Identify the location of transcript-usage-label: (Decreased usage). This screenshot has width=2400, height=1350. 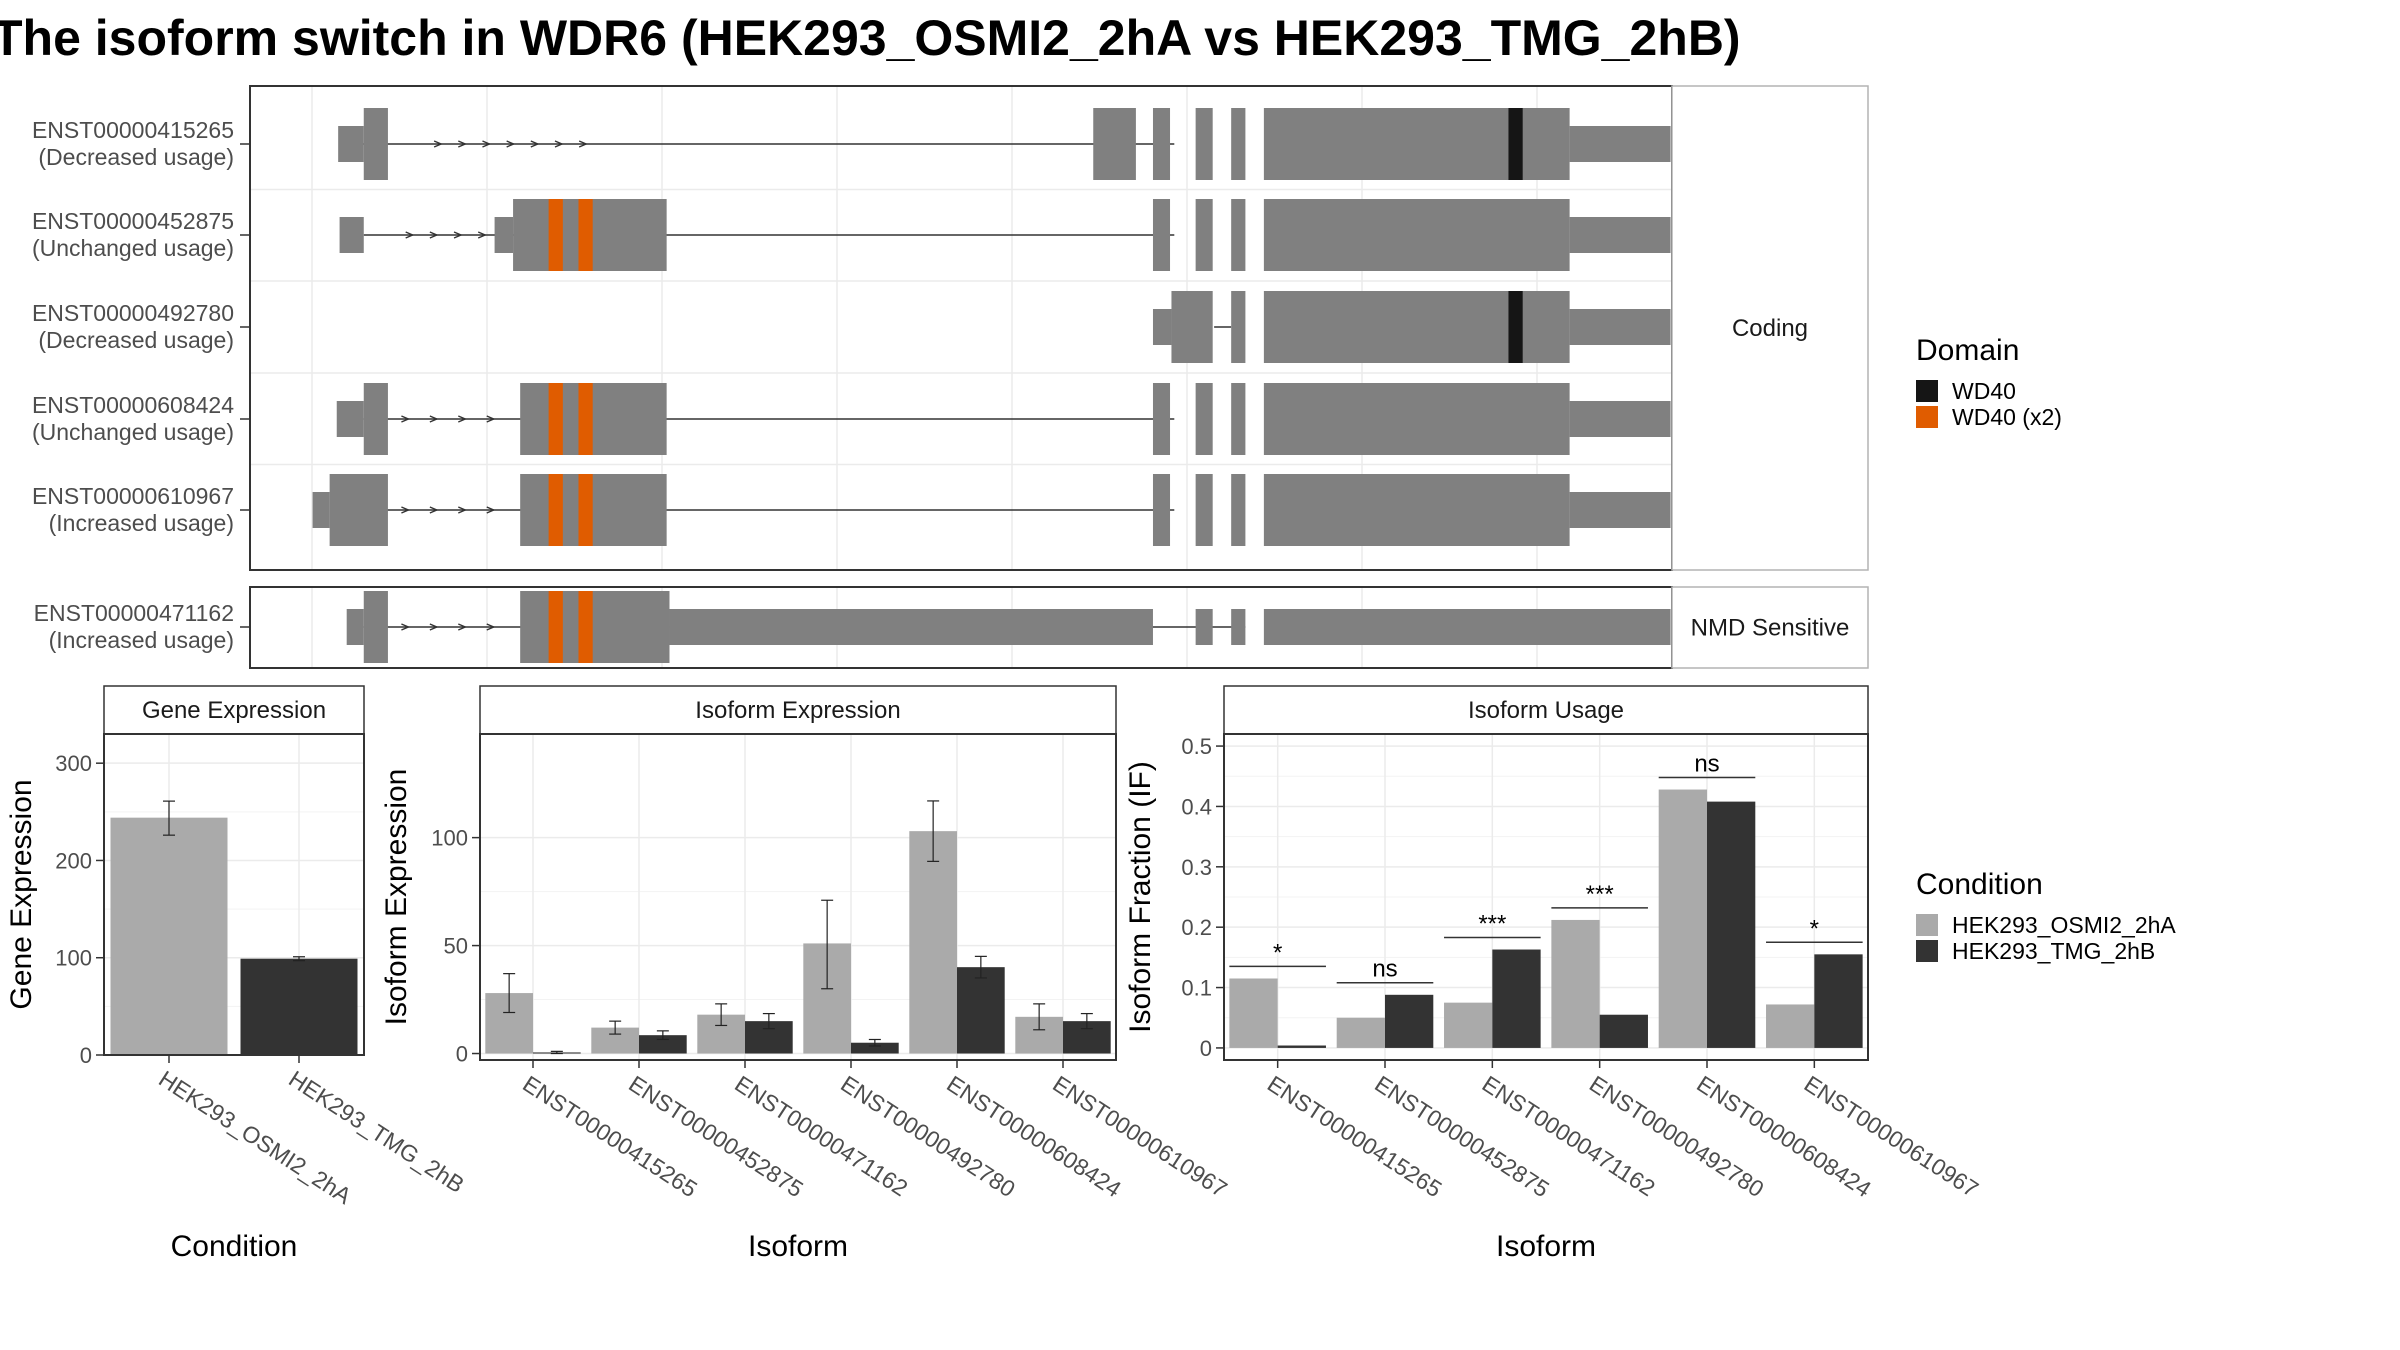
(136, 157).